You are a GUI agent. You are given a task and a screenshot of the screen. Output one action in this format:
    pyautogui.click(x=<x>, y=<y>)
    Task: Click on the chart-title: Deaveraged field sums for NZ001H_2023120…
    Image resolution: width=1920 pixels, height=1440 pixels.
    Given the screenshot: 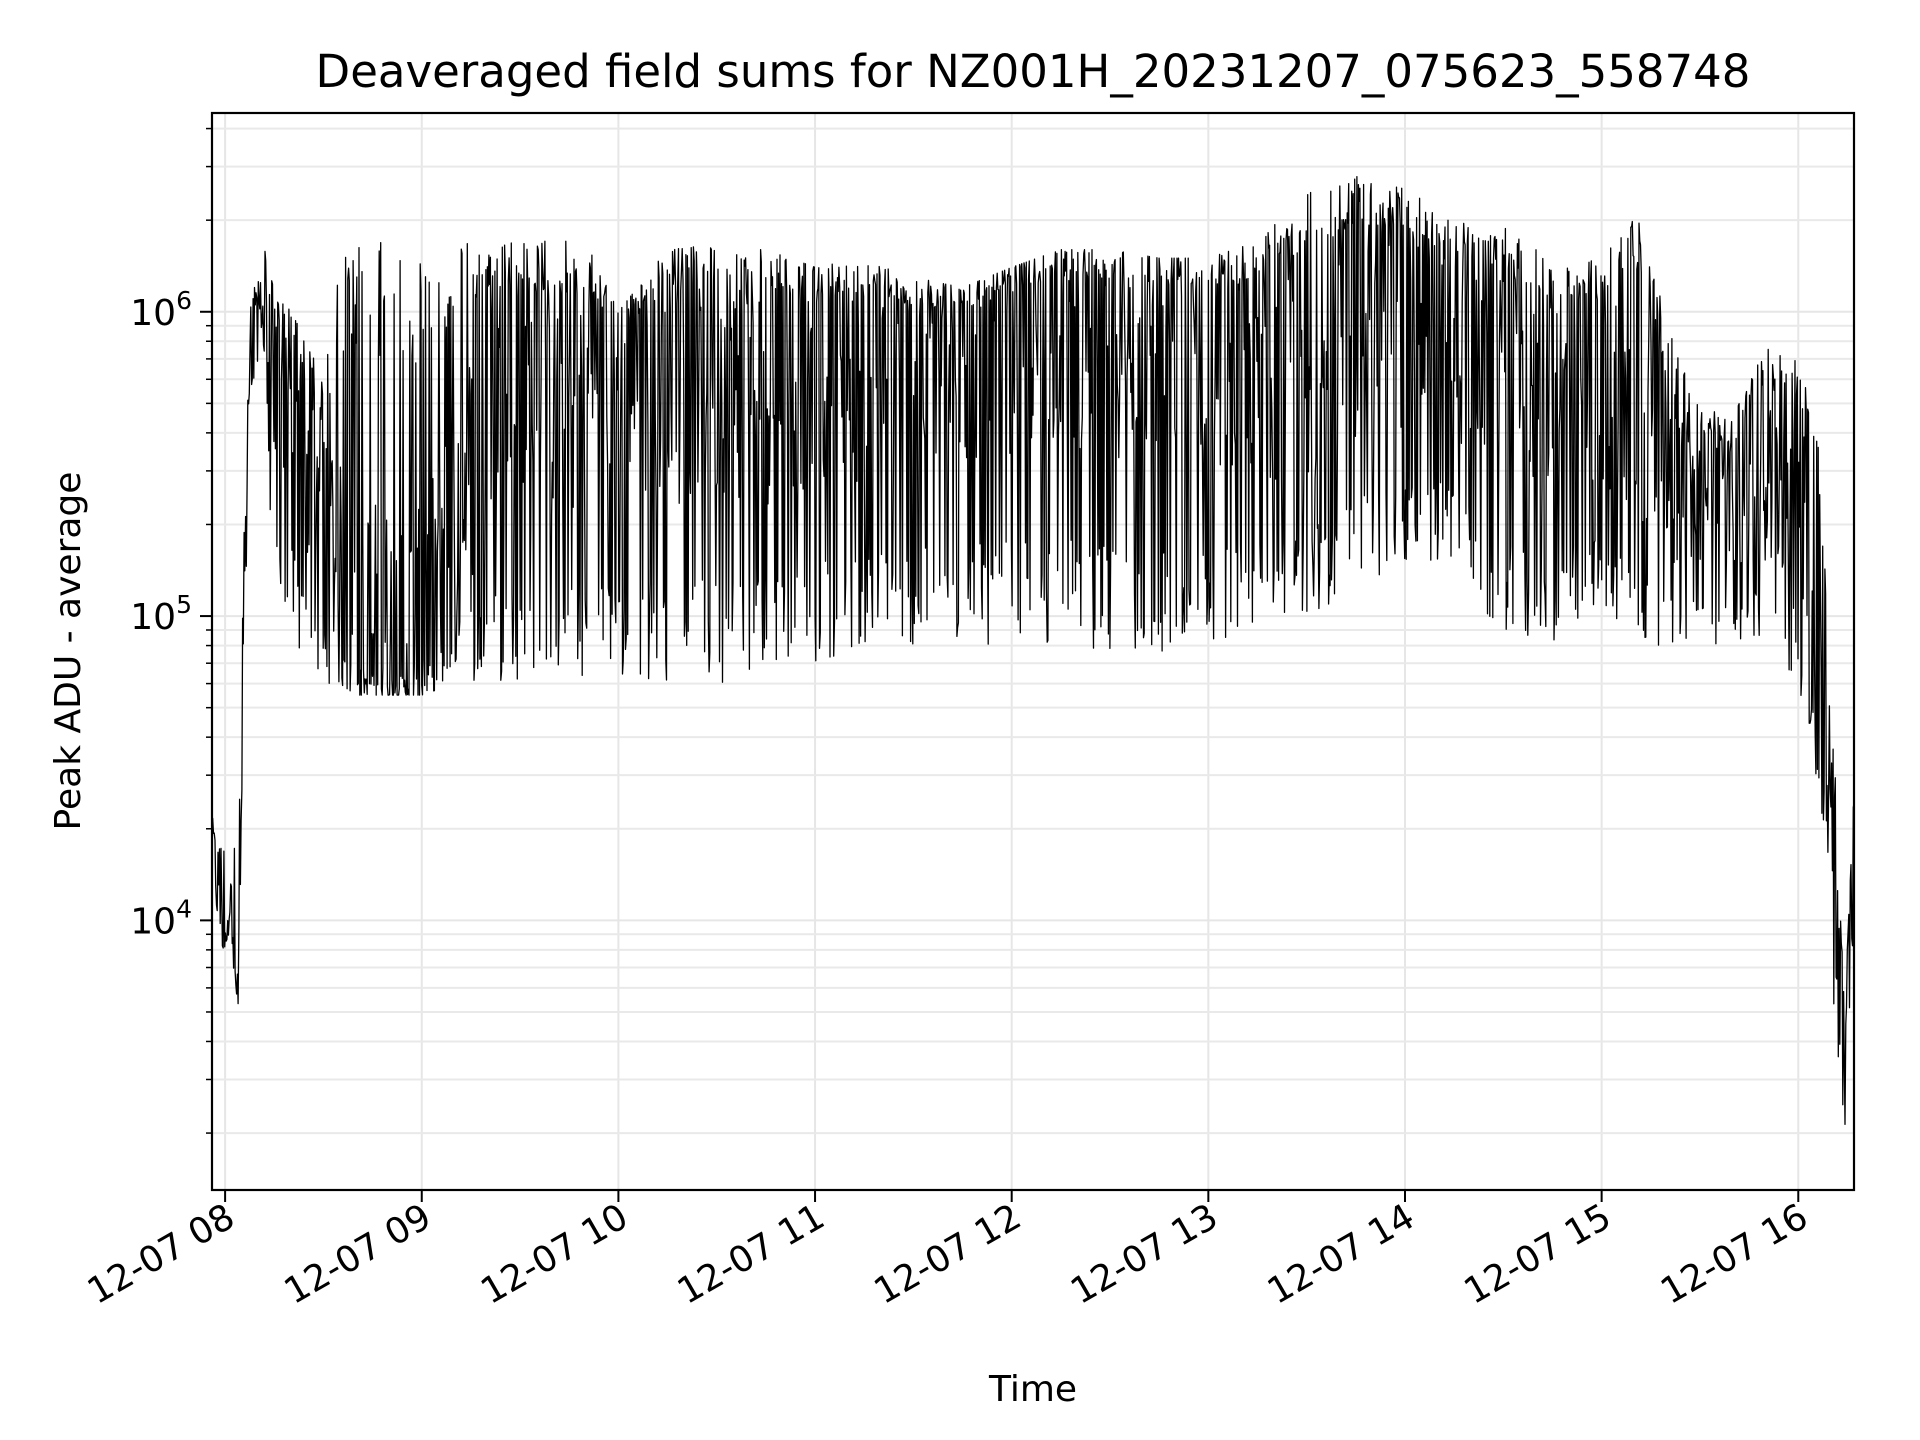 What is the action you would take?
    pyautogui.click(x=1033, y=71)
    